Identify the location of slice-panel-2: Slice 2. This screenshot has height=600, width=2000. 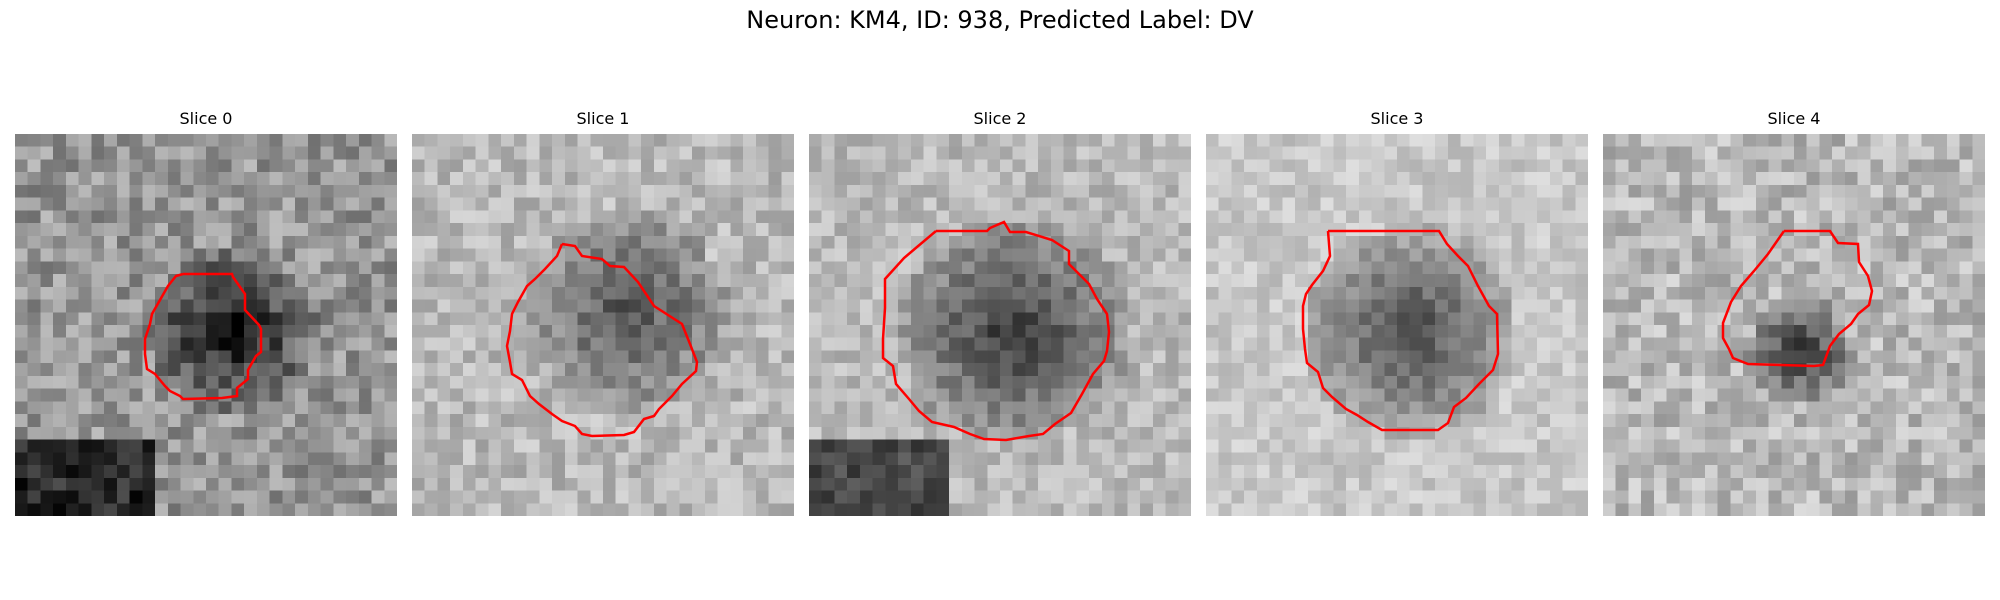
(1000, 312).